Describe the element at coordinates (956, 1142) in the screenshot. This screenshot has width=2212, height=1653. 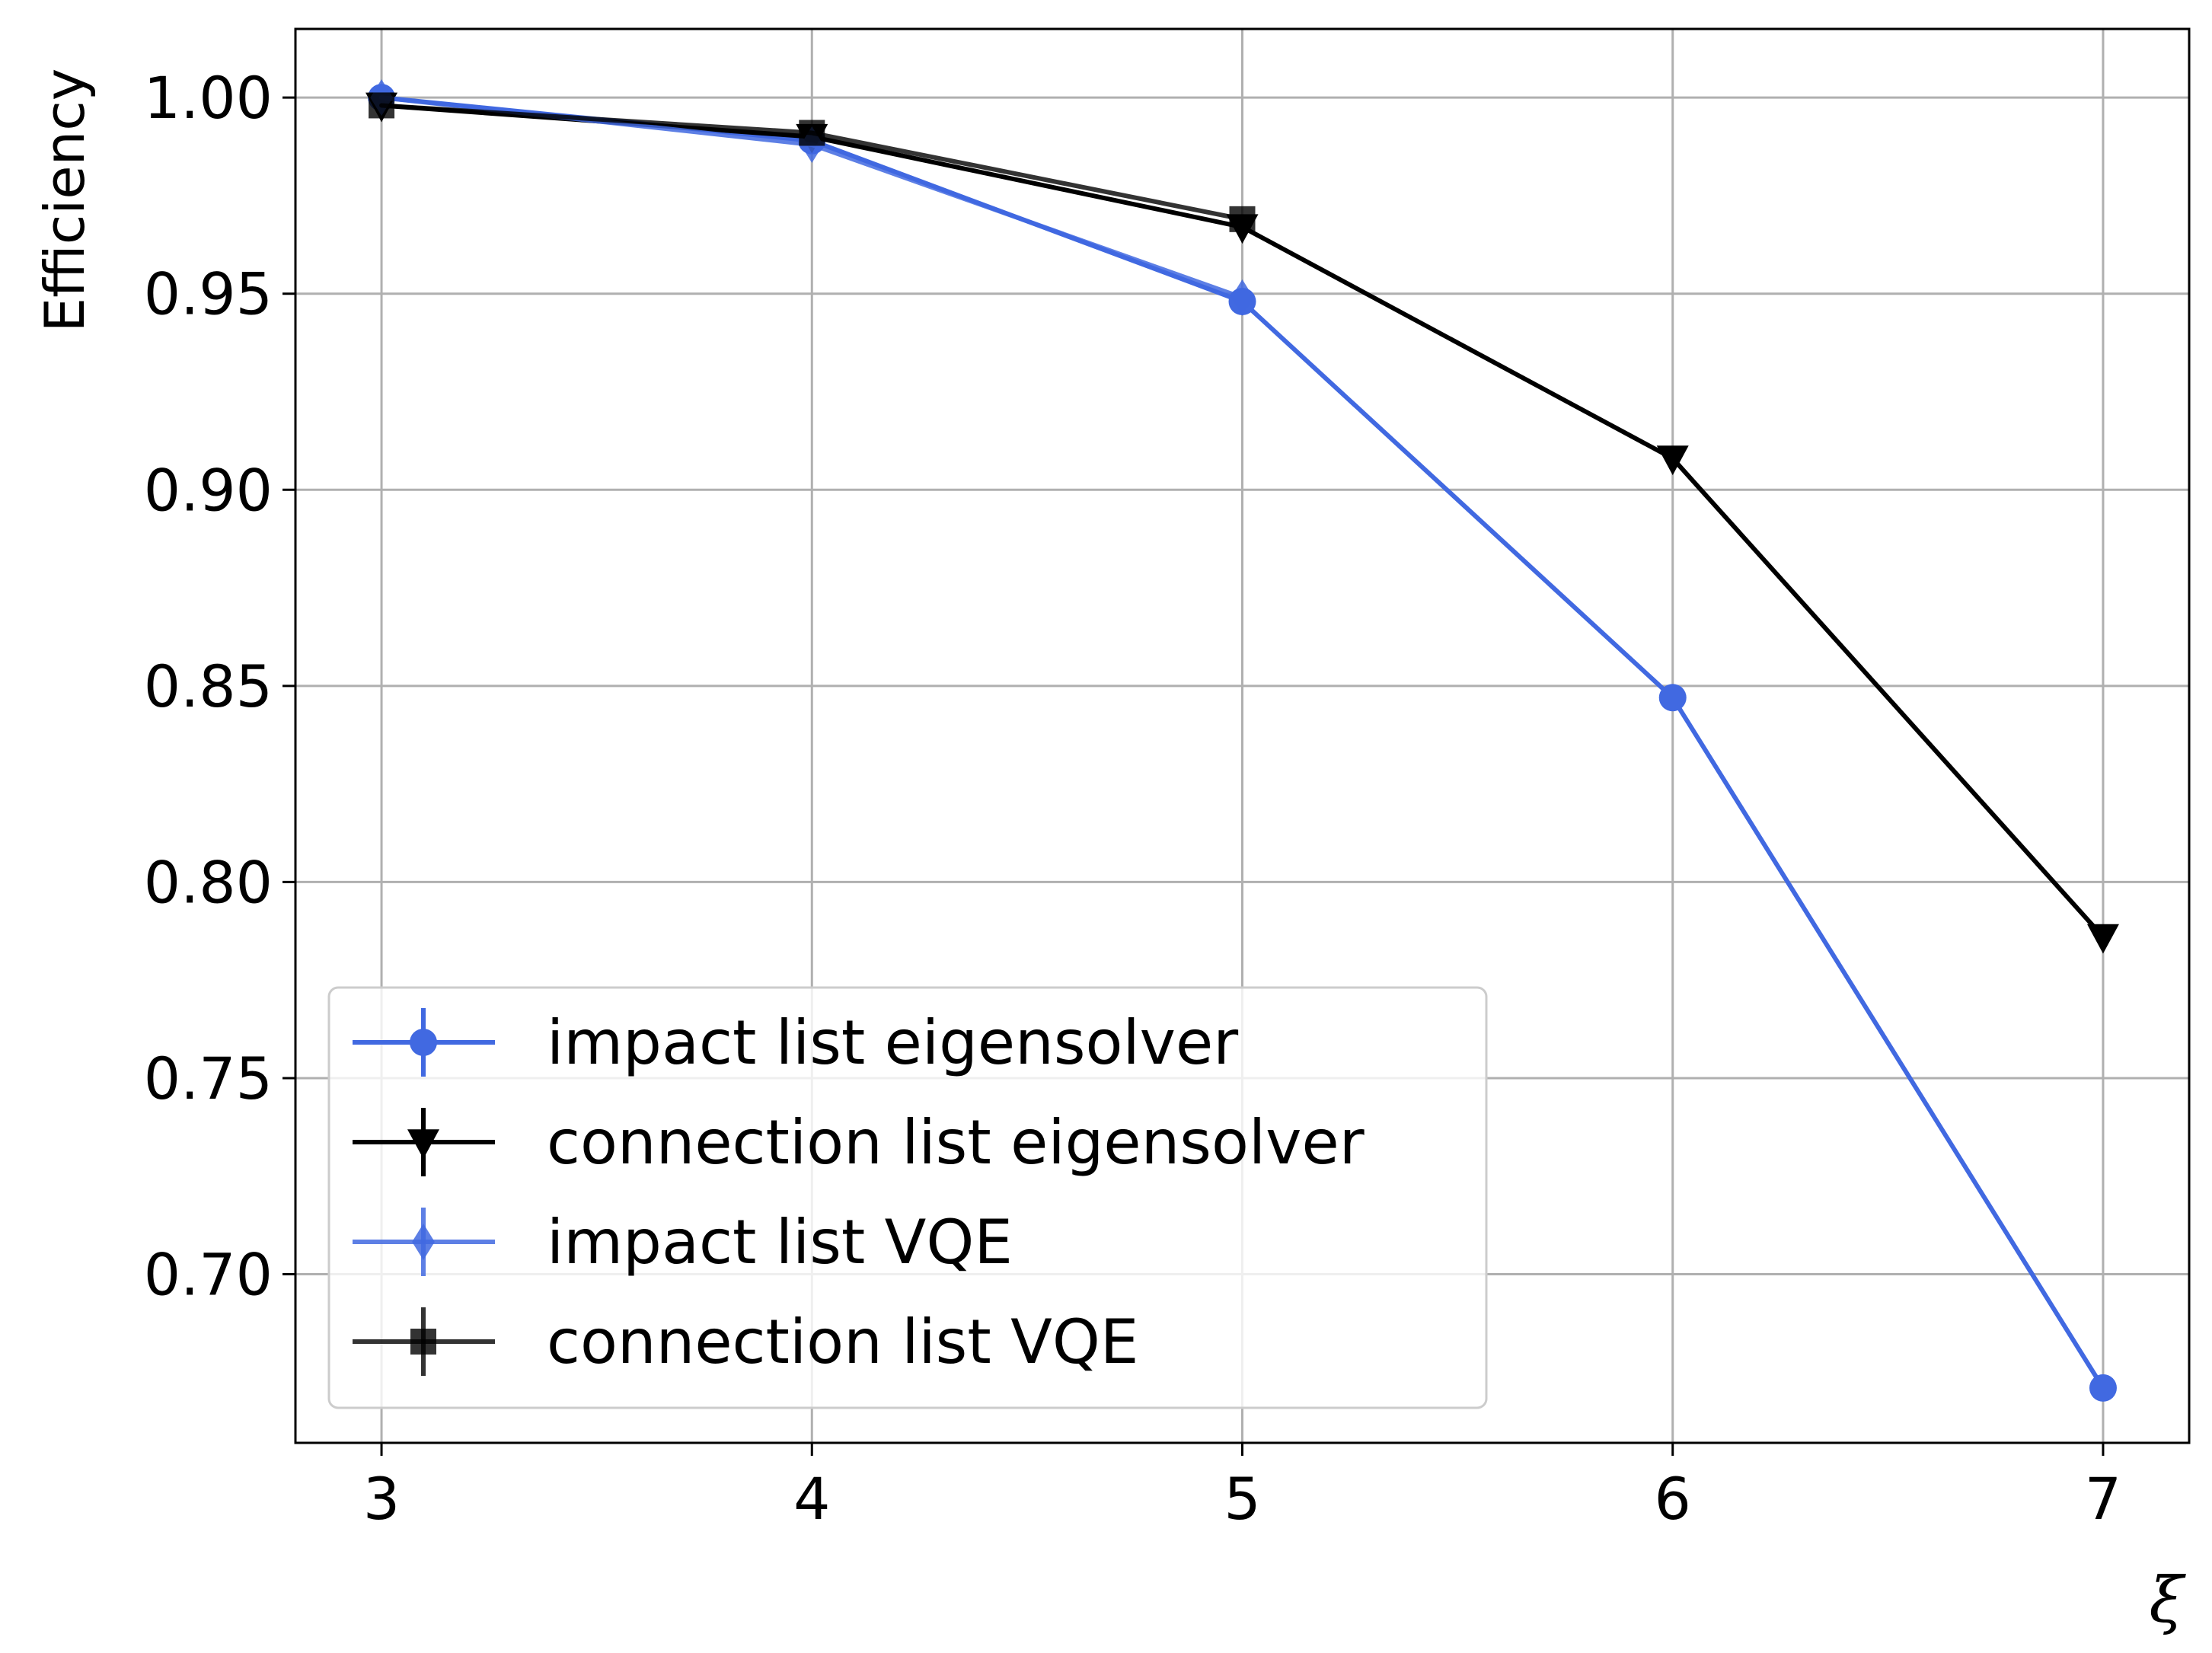
I see `legend-label: connection list eigensolver` at that location.